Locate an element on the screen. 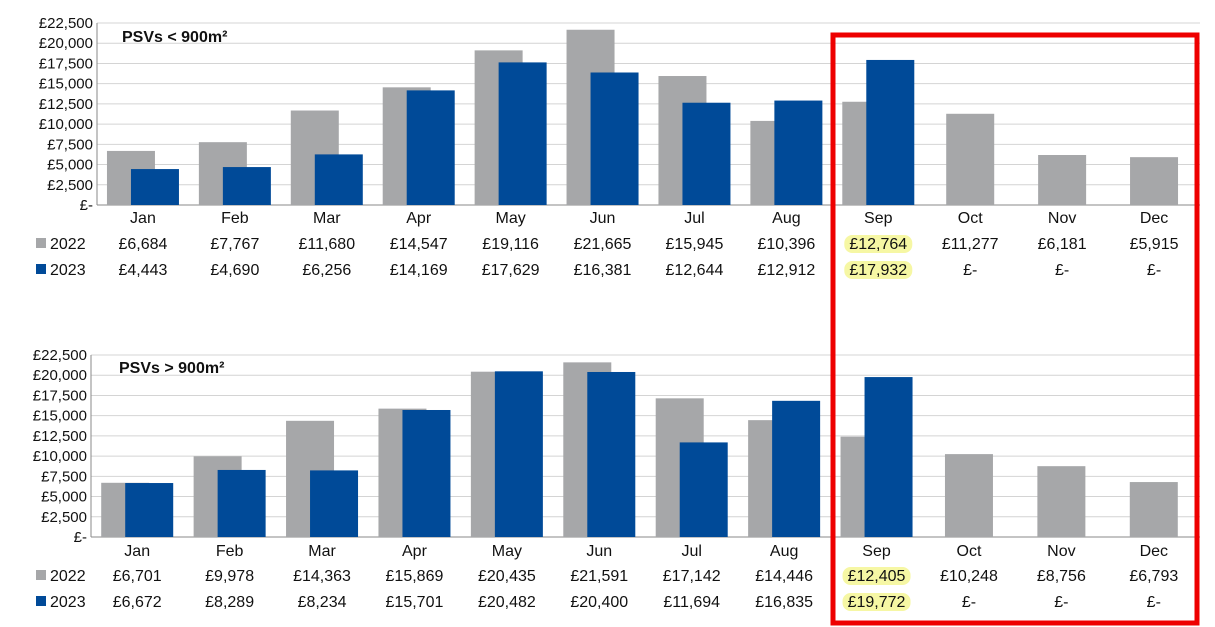  month-label: Dec is located at coordinates (1154, 551).